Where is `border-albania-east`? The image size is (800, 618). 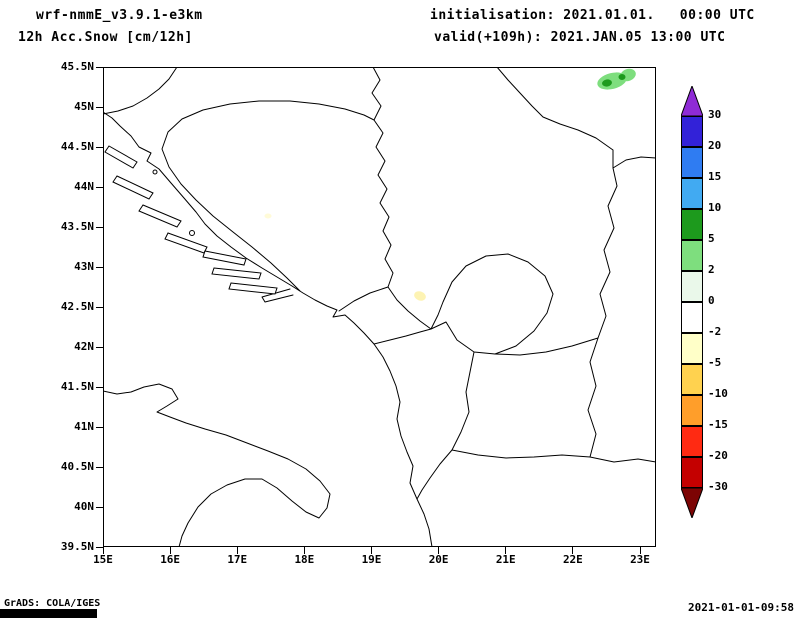 border-albania-east is located at coordinates (445, 425).